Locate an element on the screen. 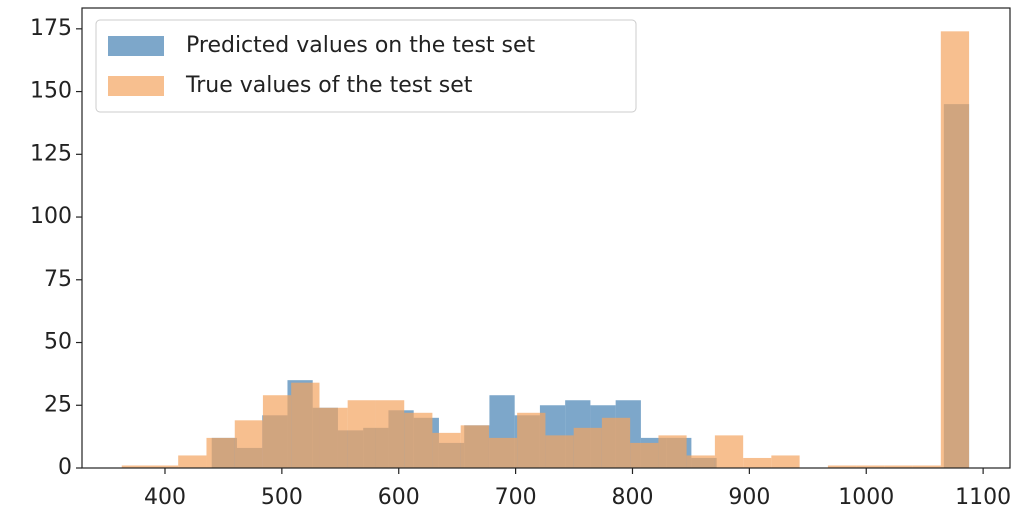 This screenshot has width=1018, height=520. x-tick-label: 400 is located at coordinates (165, 497).